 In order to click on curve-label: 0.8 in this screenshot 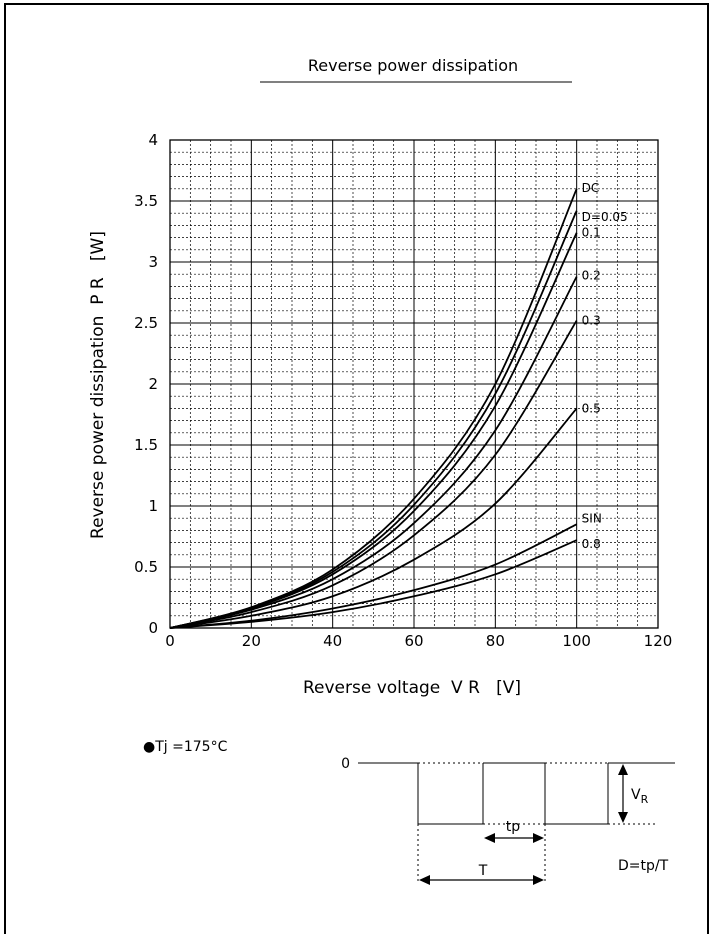, I will do `click(591, 544)`.